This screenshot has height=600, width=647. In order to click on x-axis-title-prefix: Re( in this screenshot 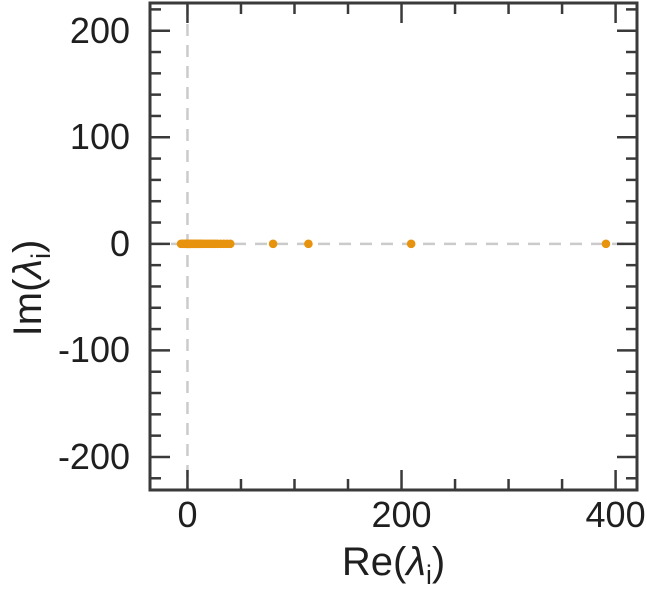, I will do `click(374, 562)`.